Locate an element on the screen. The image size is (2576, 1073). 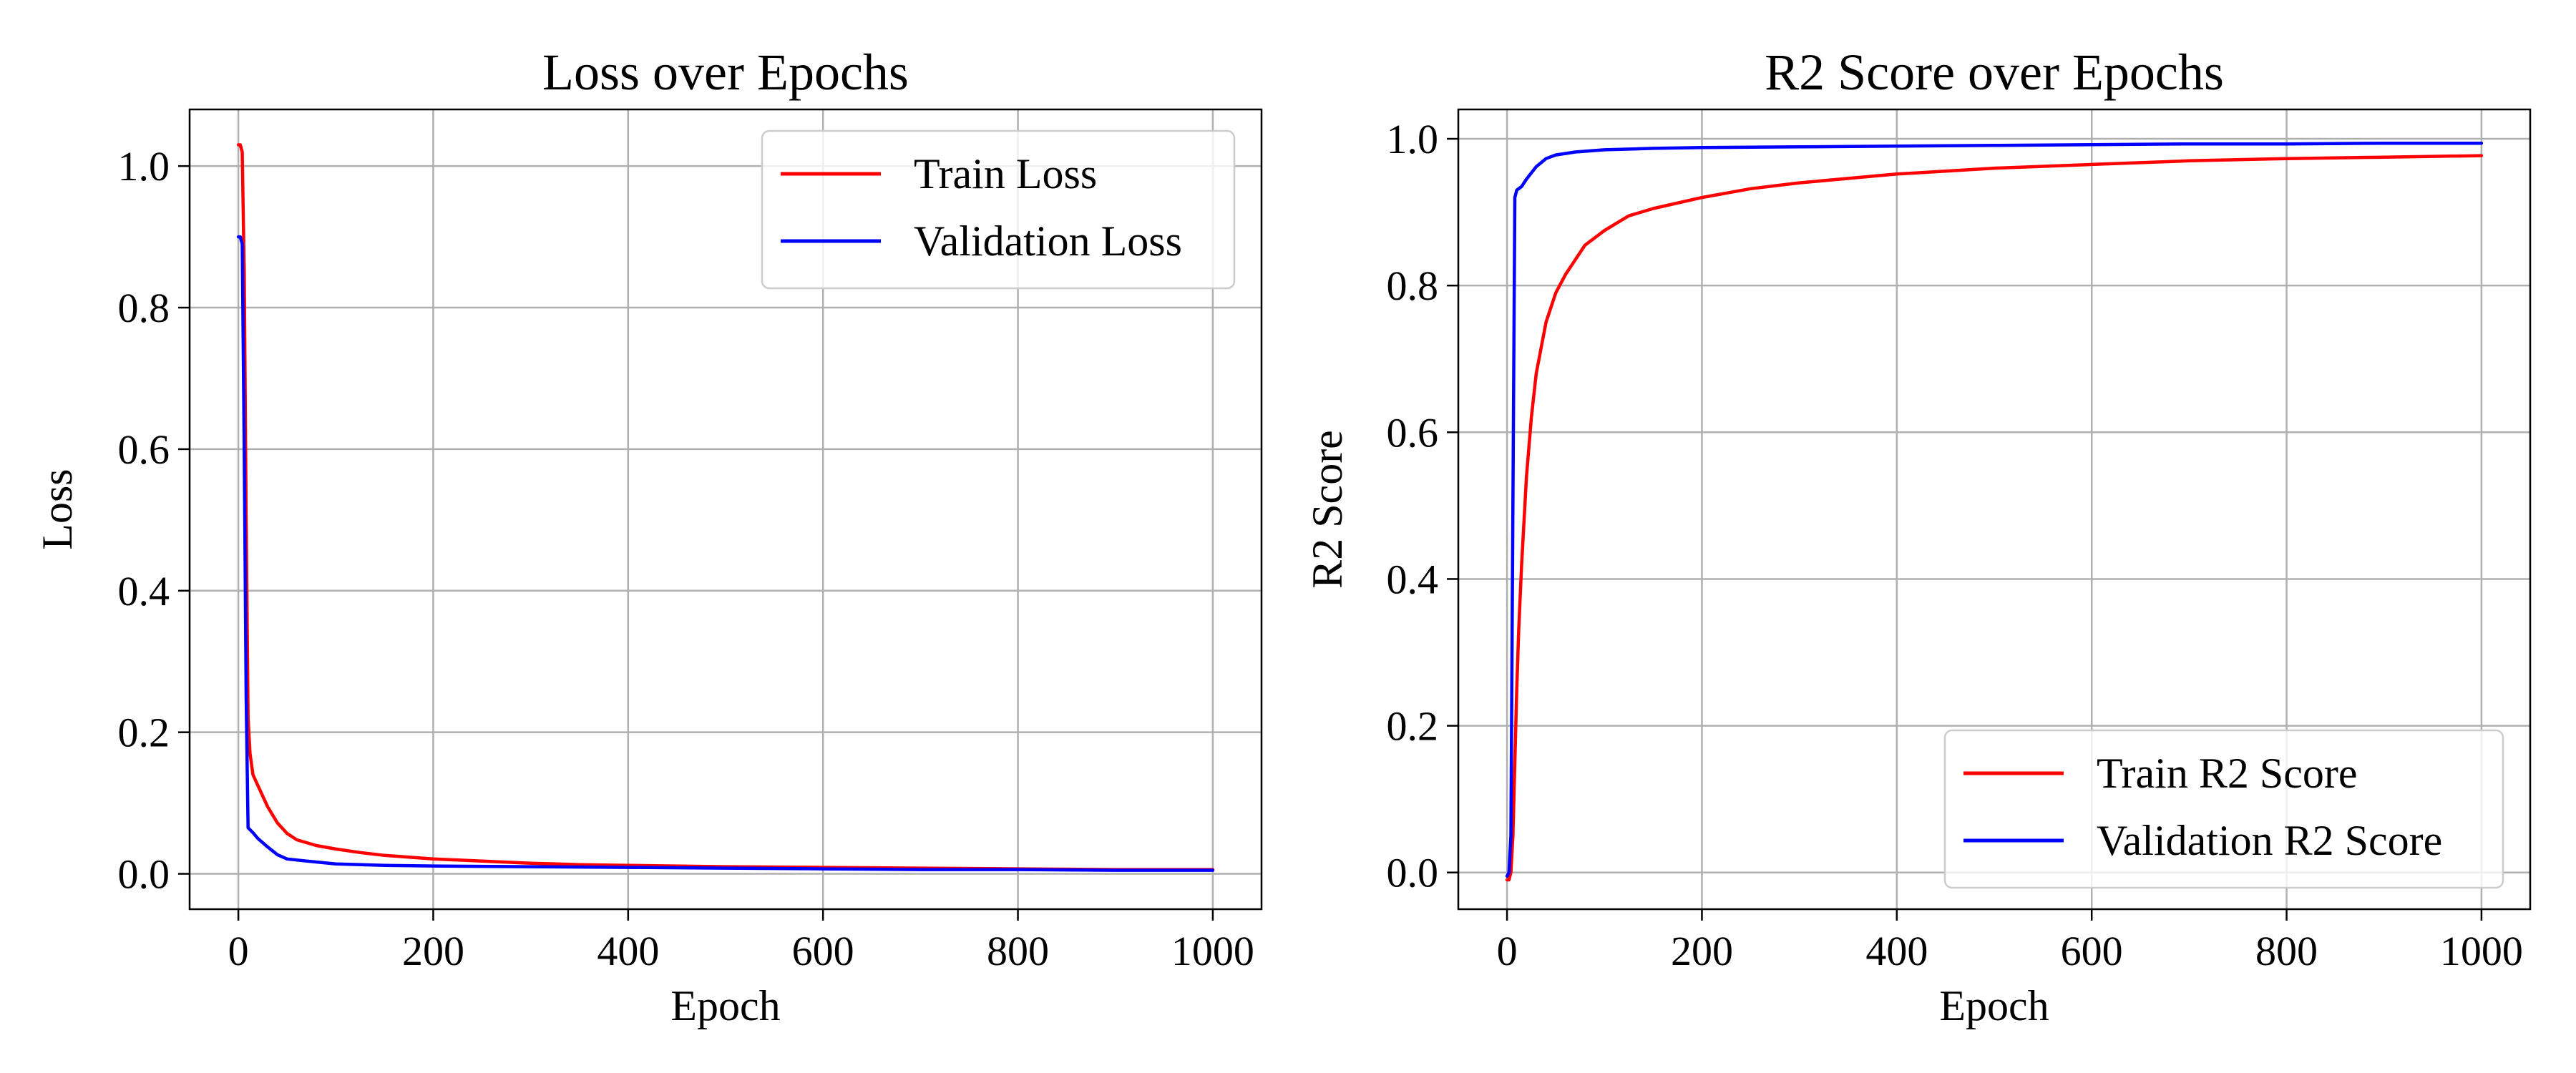
y-axis-label: R2 Score is located at coordinates (1327, 509).